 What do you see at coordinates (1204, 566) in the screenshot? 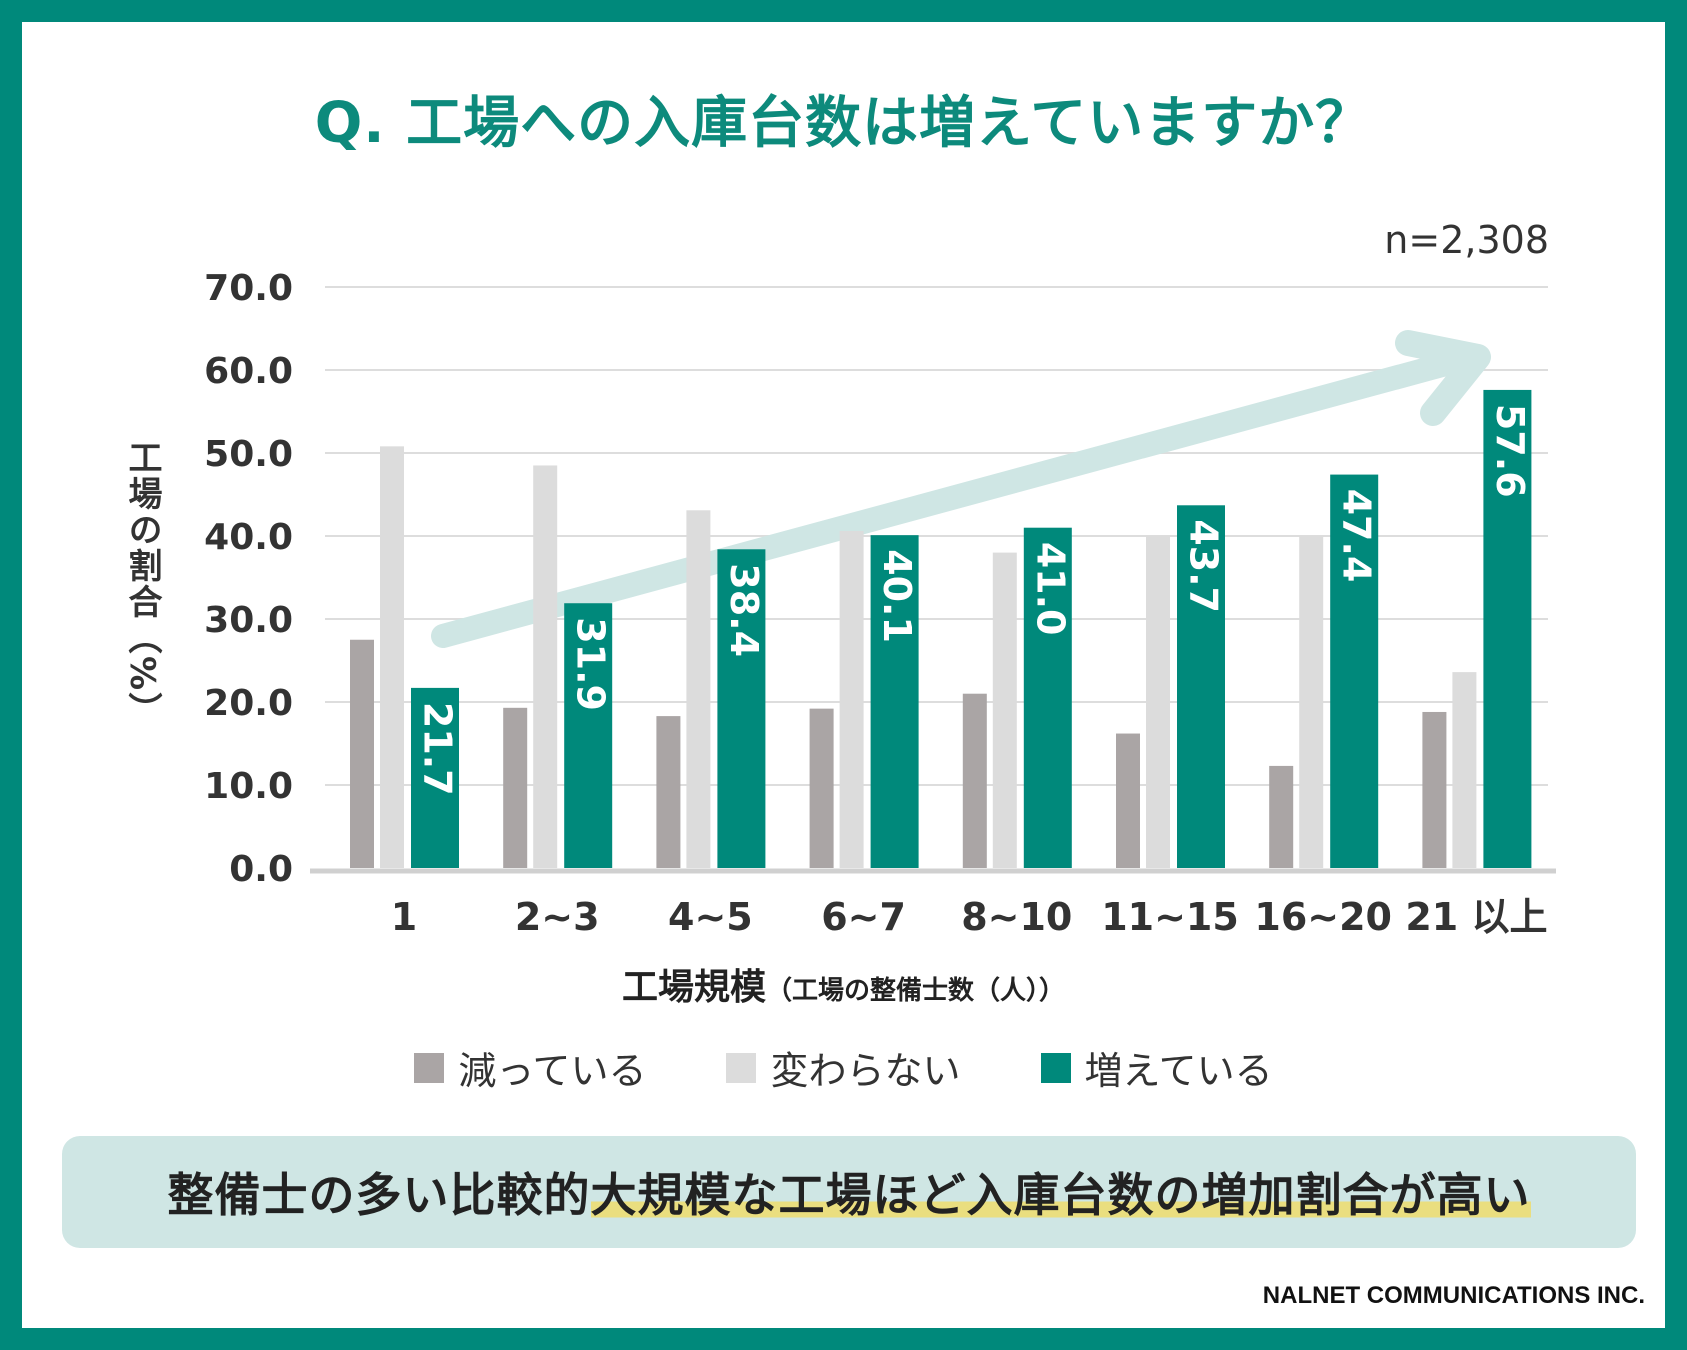
I see `bar-data-label: 43.7` at bounding box center [1204, 566].